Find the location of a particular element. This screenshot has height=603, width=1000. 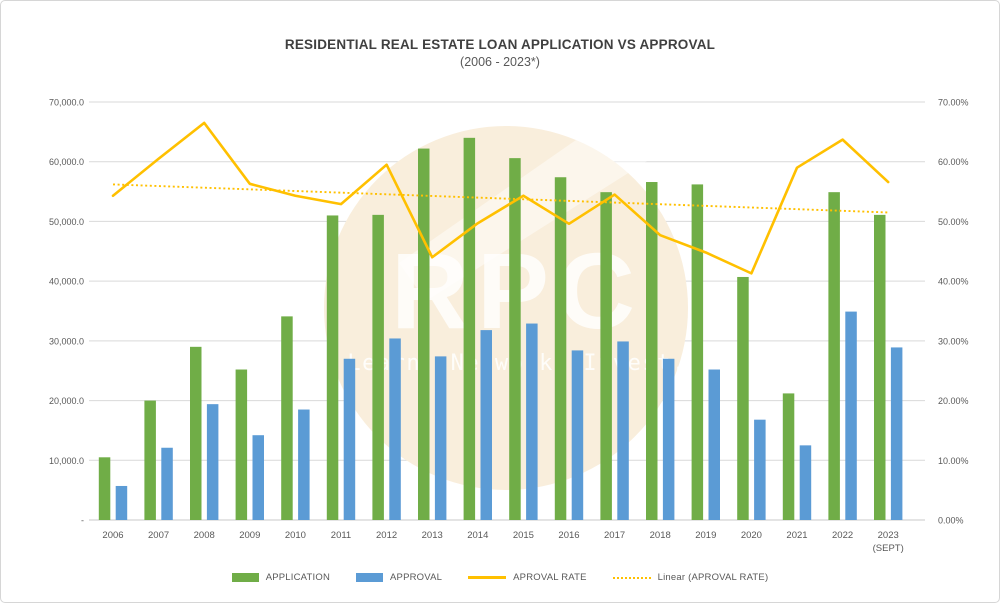

svg-text: 2022 is located at coordinates (842, 535).